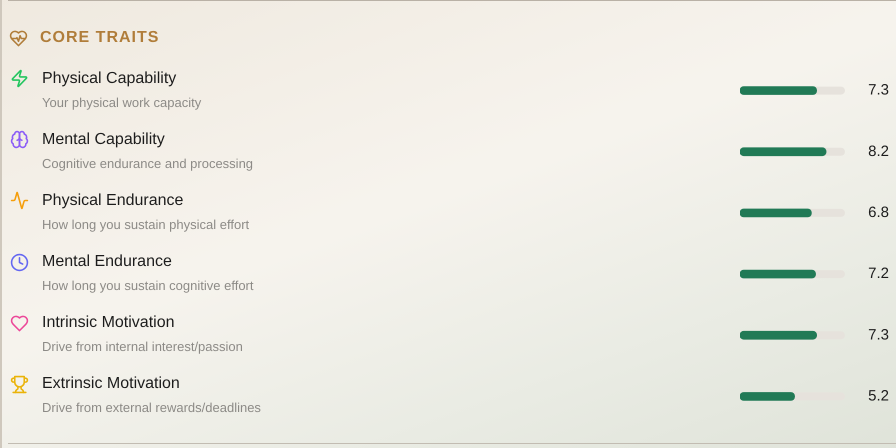 The image size is (896, 448). What do you see at coordinates (878, 151) in the screenshot?
I see `data-label: 8.2` at bounding box center [878, 151].